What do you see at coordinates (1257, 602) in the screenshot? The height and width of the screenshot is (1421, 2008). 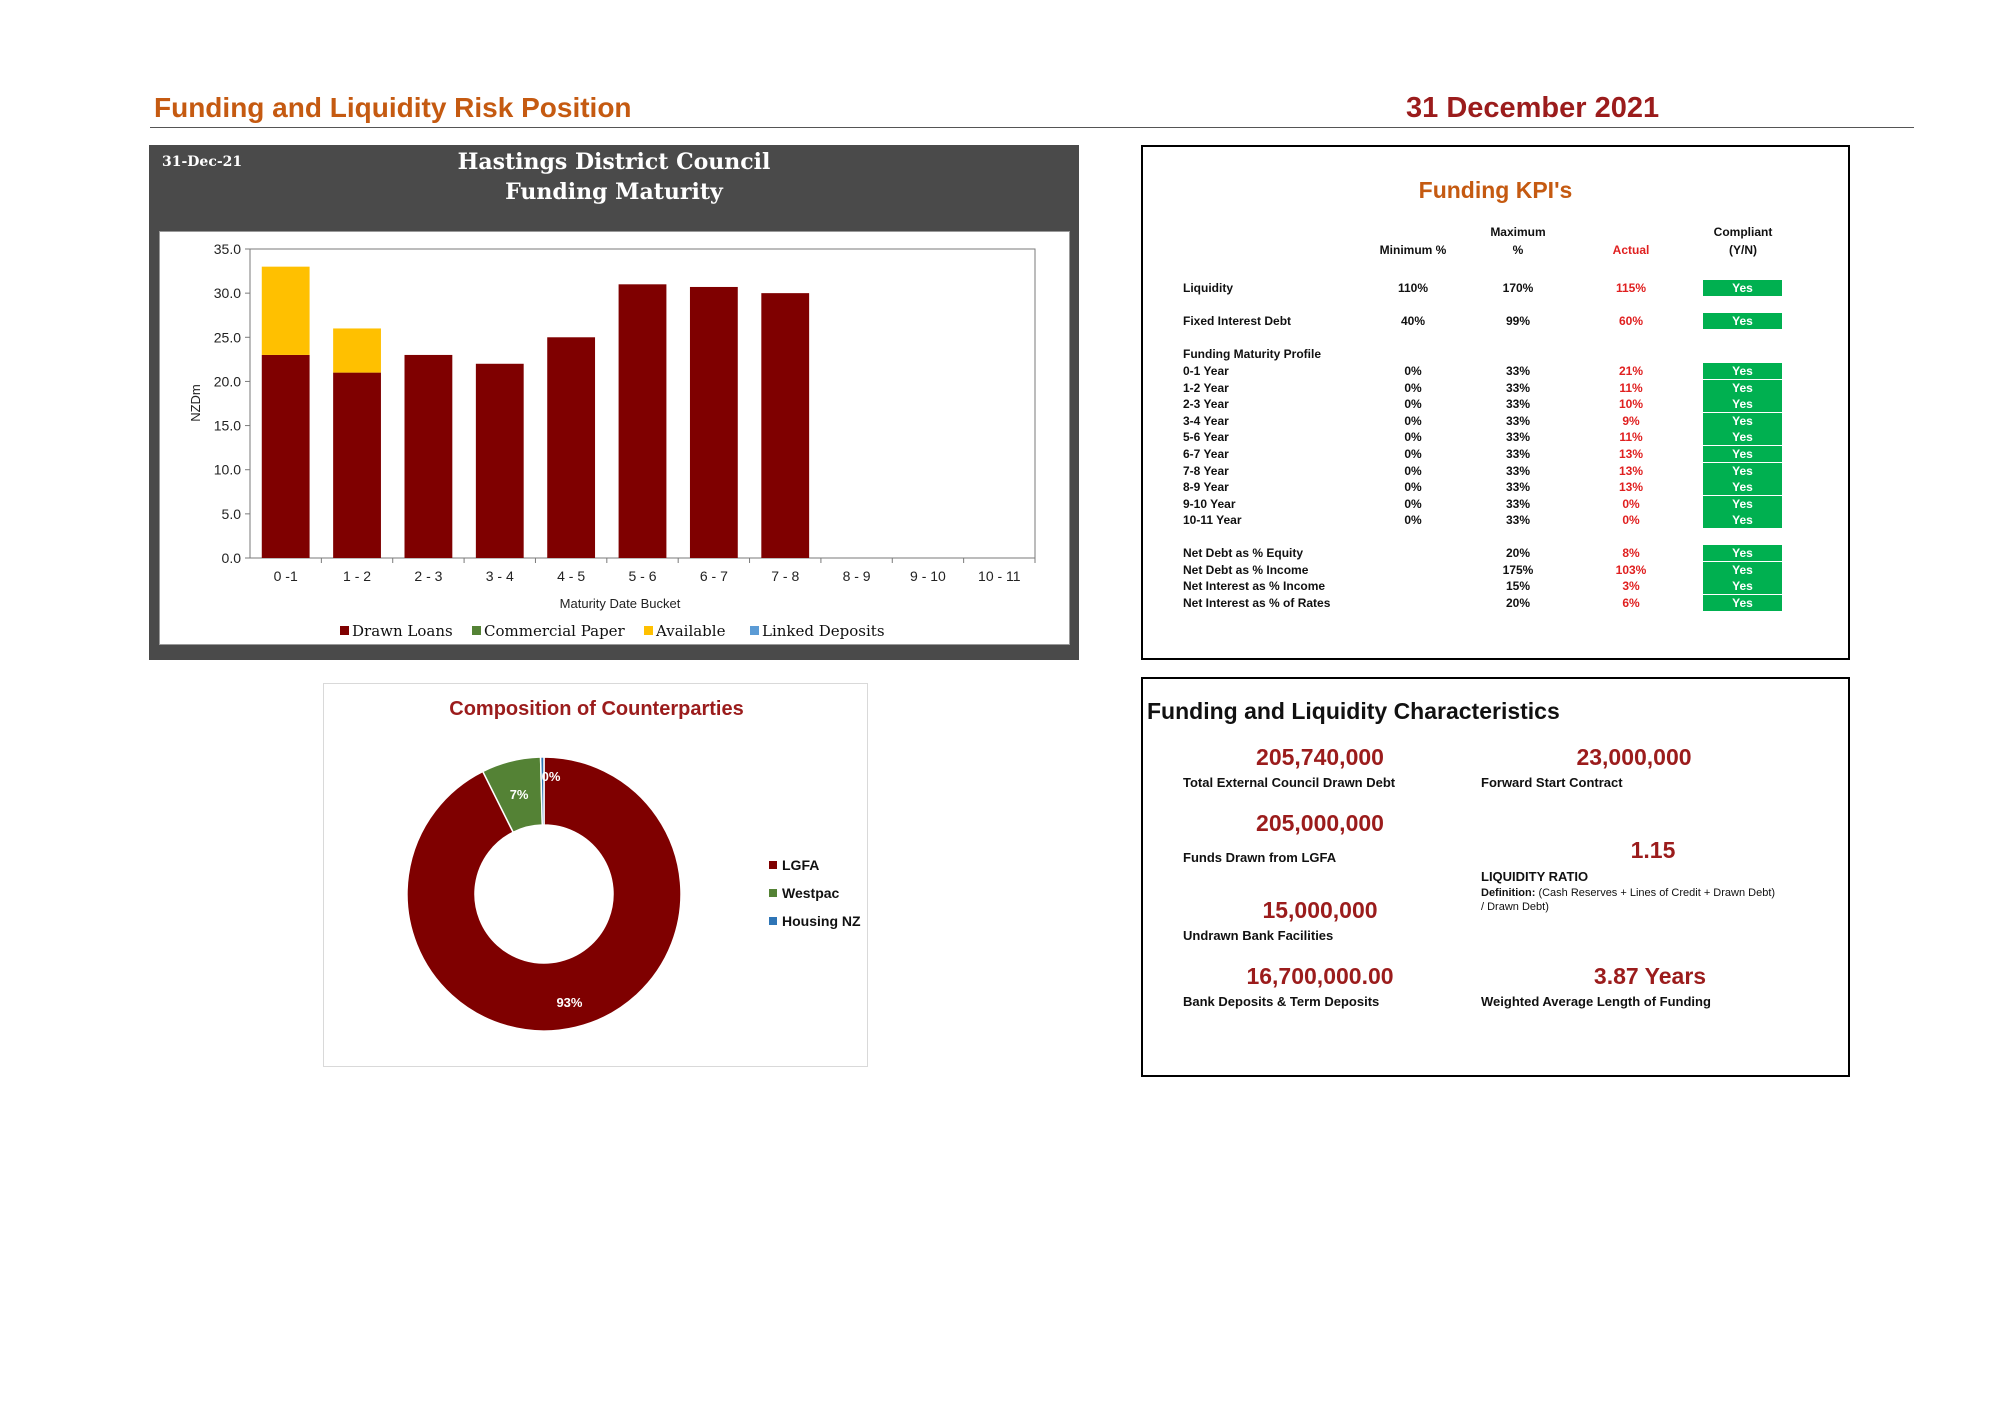 I see `kpi-row-label: Net Interest as % of Rates` at bounding box center [1257, 602].